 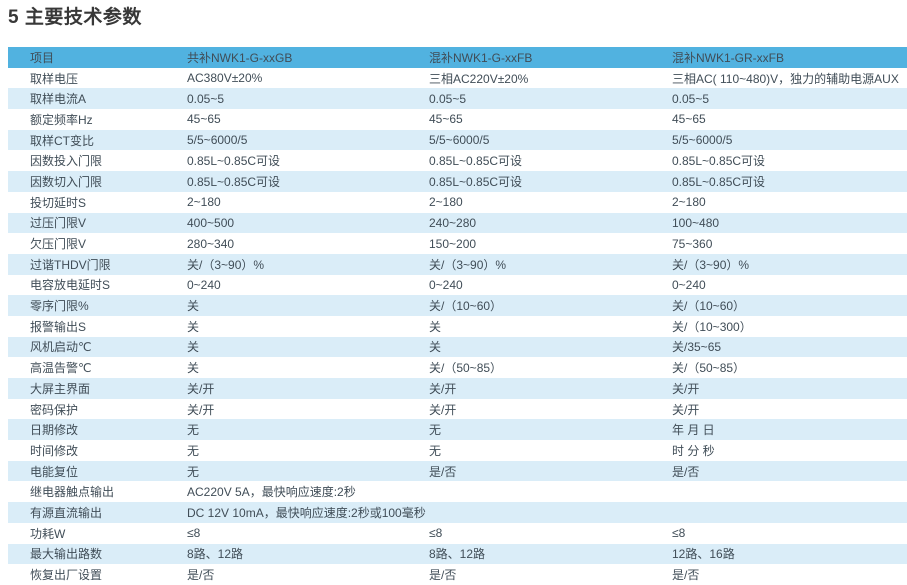 What do you see at coordinates (66, 161) in the screenshot?
I see `row-label: 因数投入门限` at bounding box center [66, 161].